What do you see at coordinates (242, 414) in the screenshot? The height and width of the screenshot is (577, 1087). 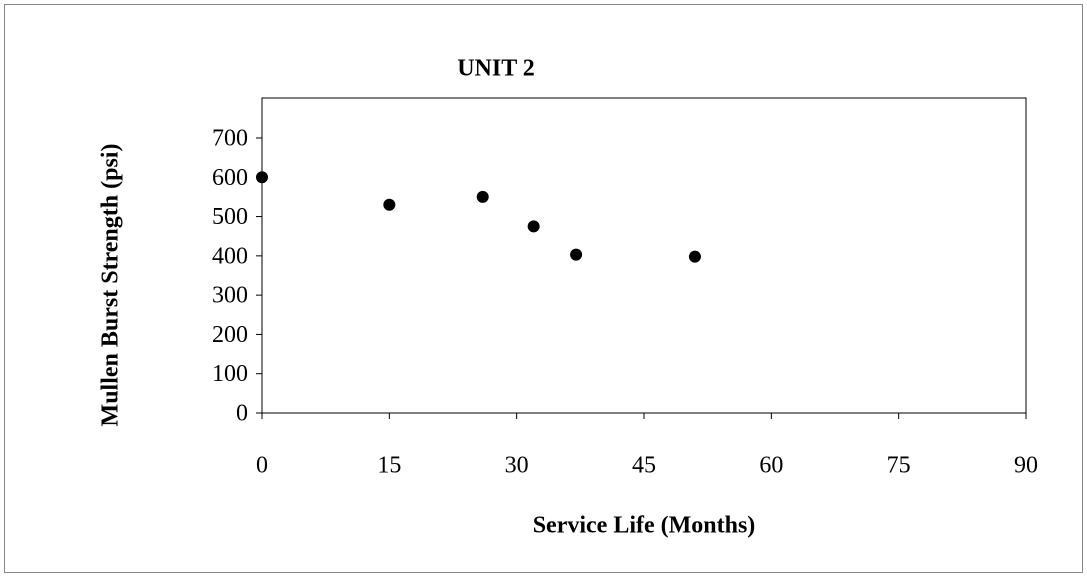 I see `y-tick-label: 0` at bounding box center [242, 414].